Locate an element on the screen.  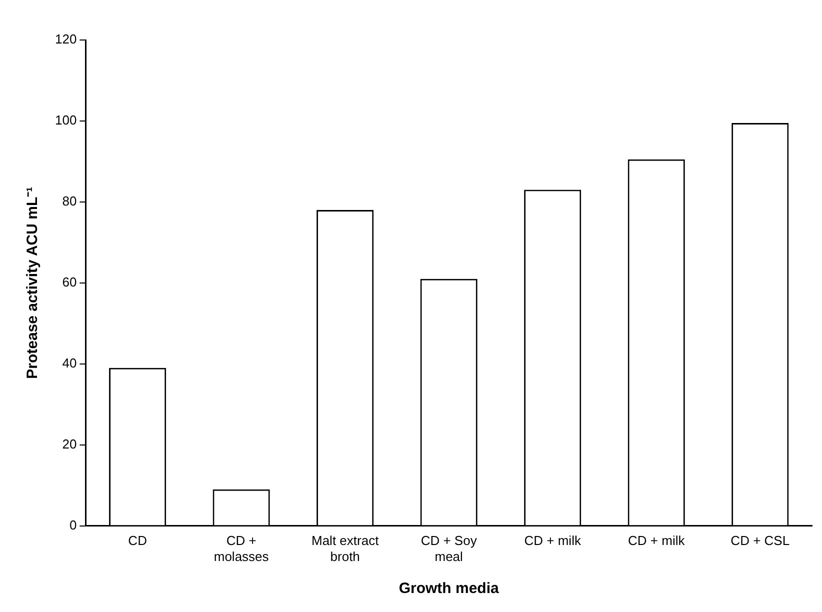
x-tick-label: Malt extract broth is located at coordinates (345, 548).